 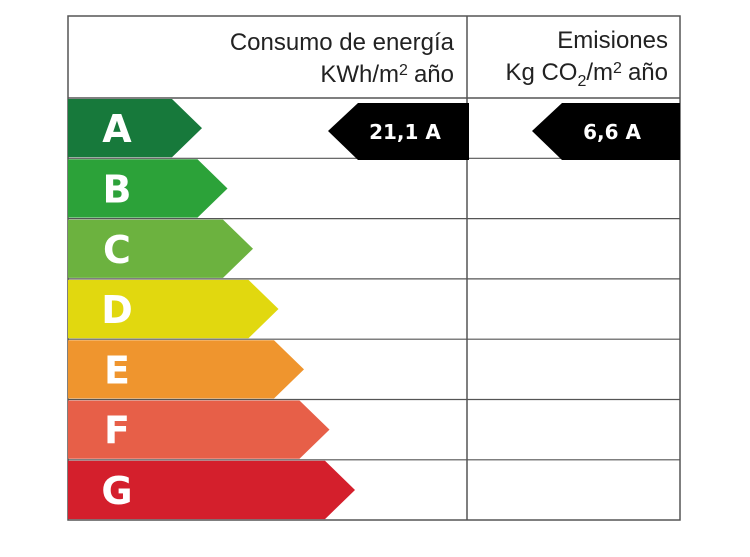 What do you see at coordinates (117, 129) in the screenshot?
I see `rating-letter: A` at bounding box center [117, 129].